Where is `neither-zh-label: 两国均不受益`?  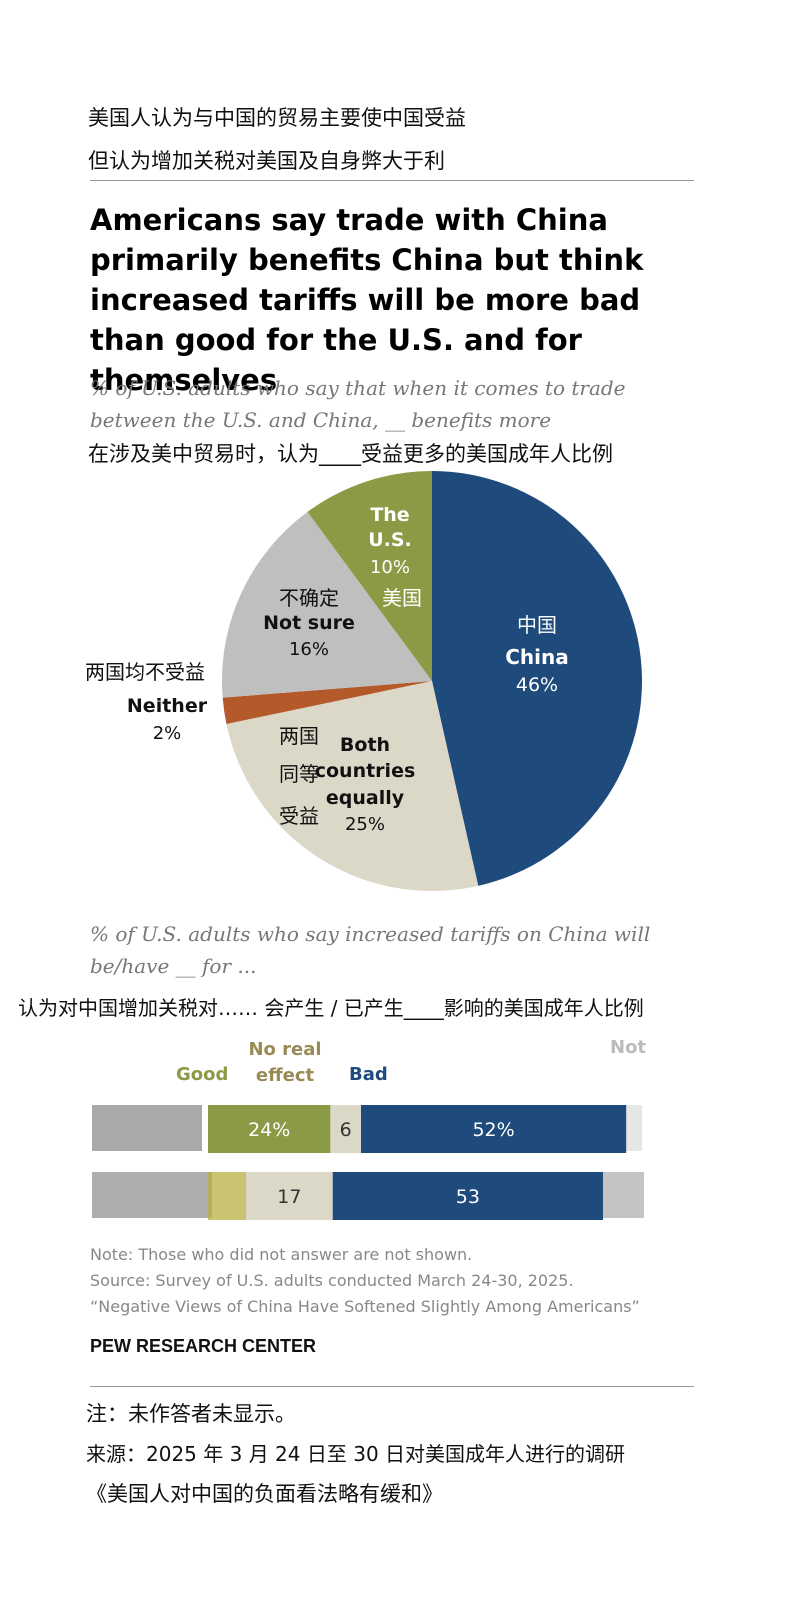
neither-zh-label: 两国均不受益 is located at coordinates (145, 672).